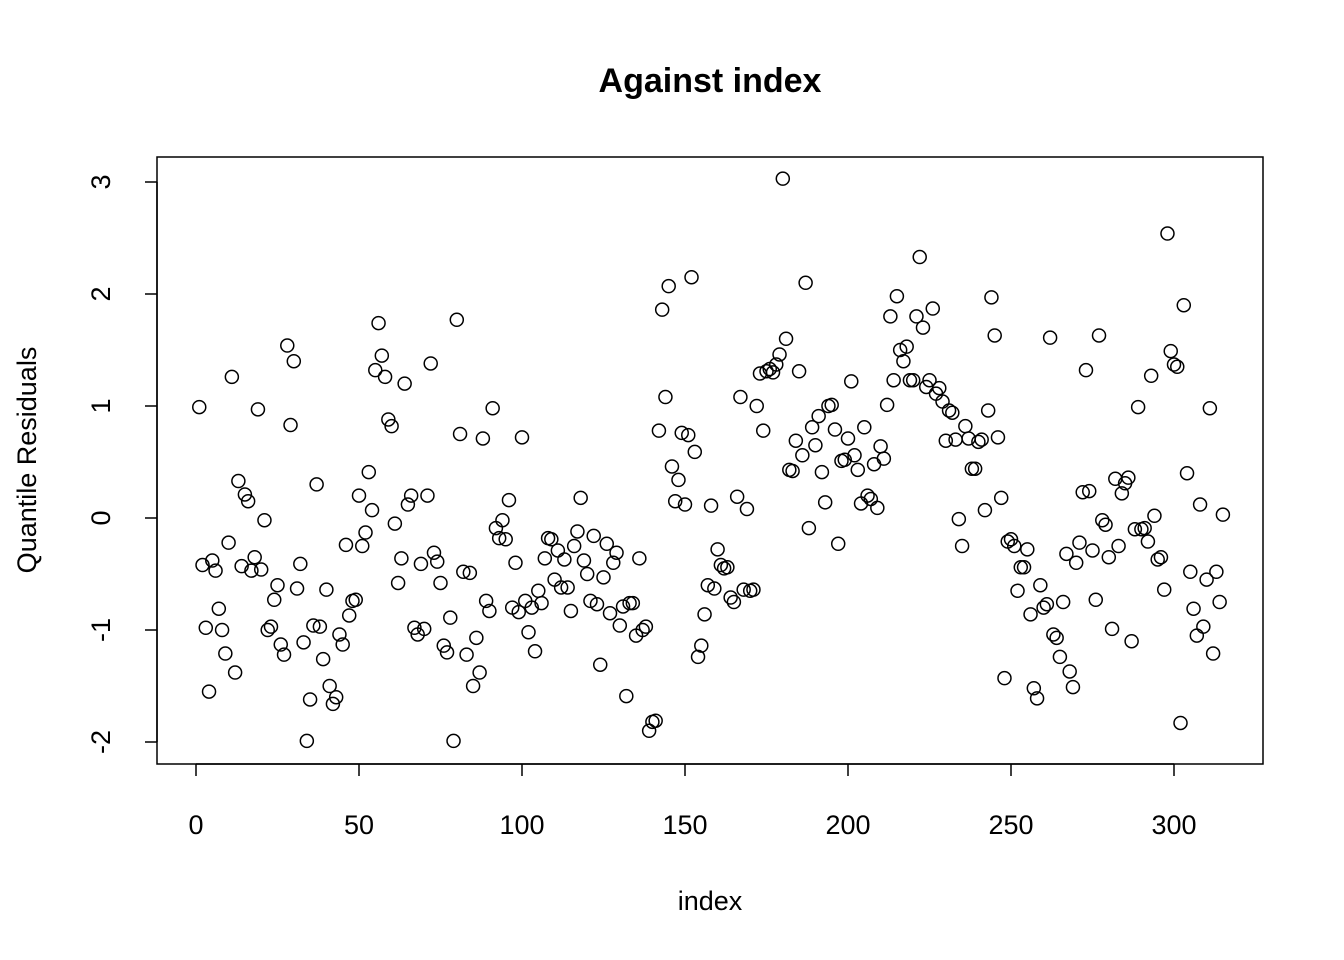 The image size is (1344, 960). Describe the element at coordinates (195, 825) in the screenshot. I see `x-tick-label: 0` at that location.